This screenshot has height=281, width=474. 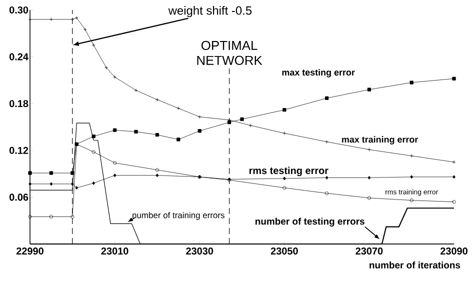 I want to click on y-tick-label: 0.12, so click(x=18, y=150).